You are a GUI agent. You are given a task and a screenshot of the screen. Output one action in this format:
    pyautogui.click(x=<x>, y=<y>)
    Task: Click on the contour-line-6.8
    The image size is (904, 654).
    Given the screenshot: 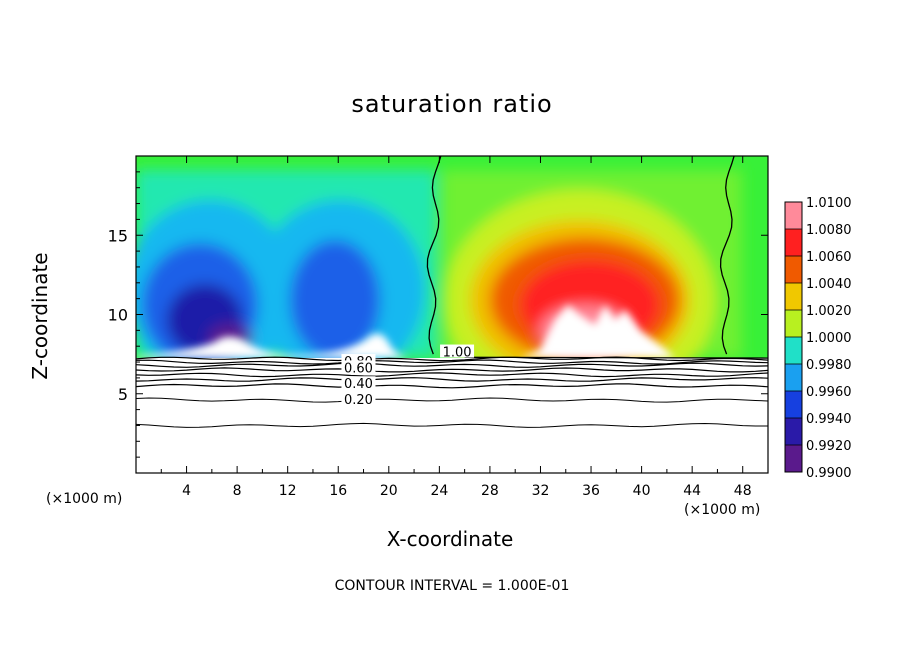 What is the action you would take?
    pyautogui.click(x=452, y=365)
    